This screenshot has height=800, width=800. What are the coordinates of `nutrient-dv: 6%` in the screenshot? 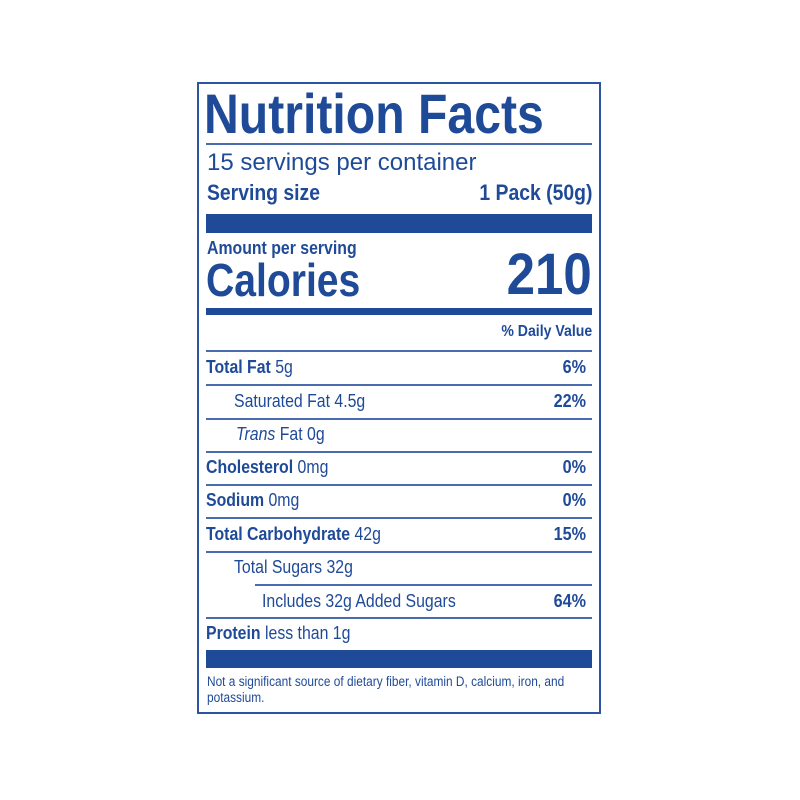 It's located at (574, 367).